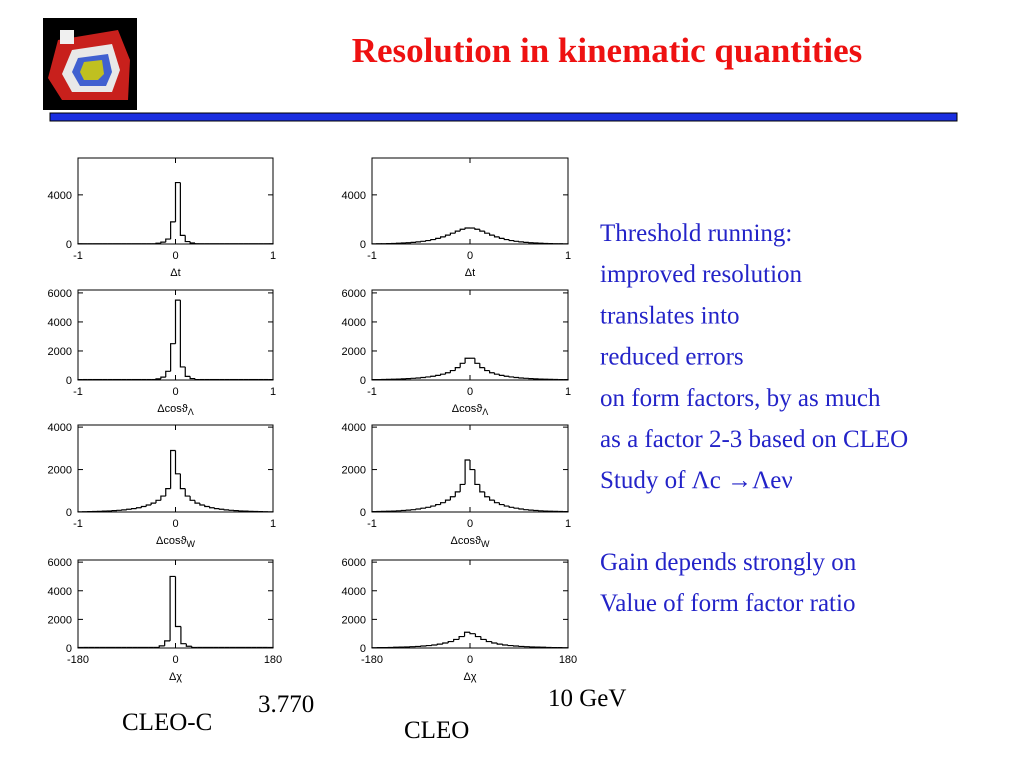 The width and height of the screenshot is (1024, 768). I want to click on x-axis-label: Δχ, so click(469, 677).